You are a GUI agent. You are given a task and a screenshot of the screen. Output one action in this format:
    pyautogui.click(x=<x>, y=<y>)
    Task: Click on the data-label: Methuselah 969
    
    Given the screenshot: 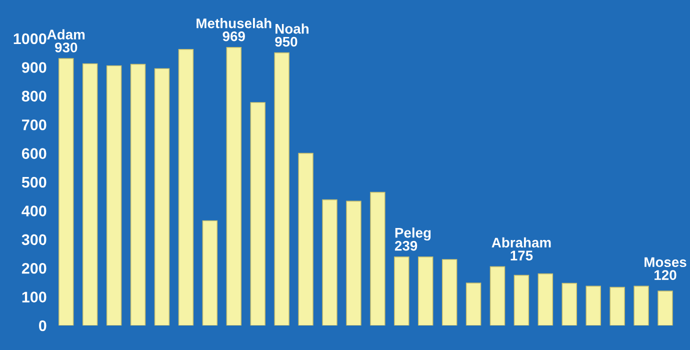 What is the action you would take?
    pyautogui.click(x=234, y=30)
    